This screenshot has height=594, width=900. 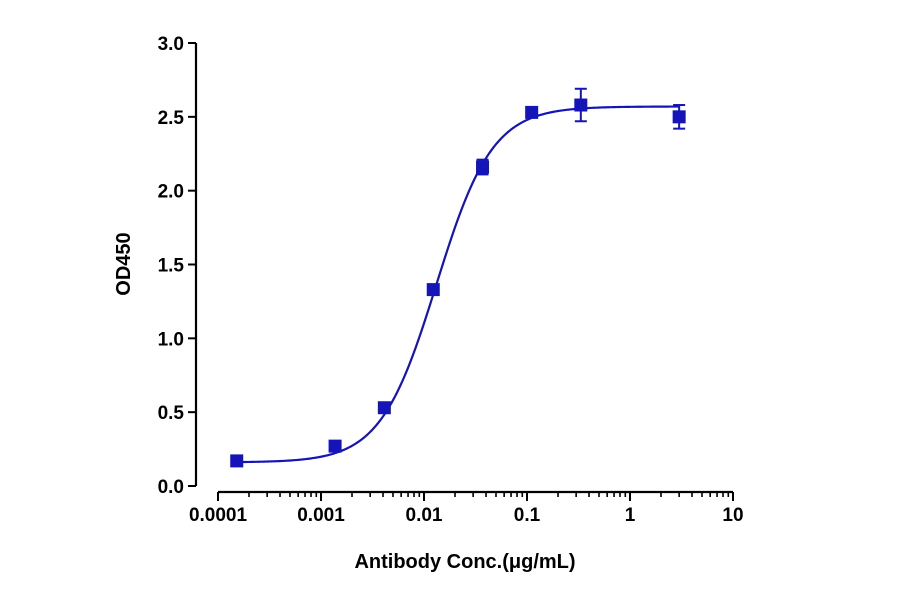 What do you see at coordinates (732, 515) in the screenshot?
I see `x-tick-label: 10` at bounding box center [732, 515].